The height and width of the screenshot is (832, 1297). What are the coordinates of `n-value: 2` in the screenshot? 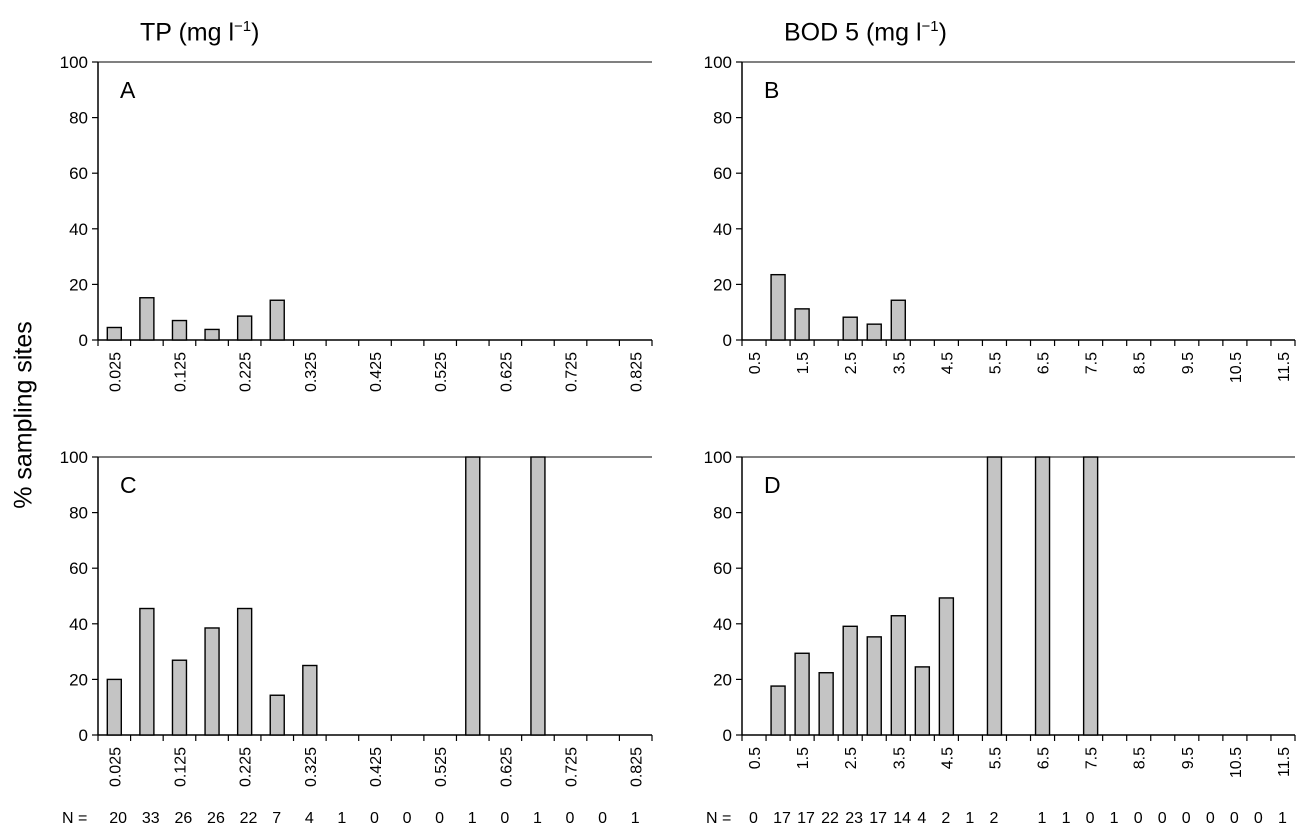 It's located at (994, 818).